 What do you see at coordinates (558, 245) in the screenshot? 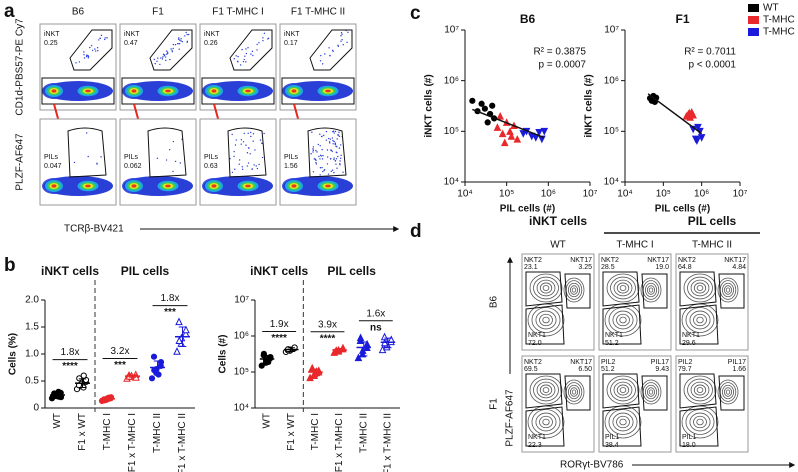
I see `column-title: WT` at bounding box center [558, 245].